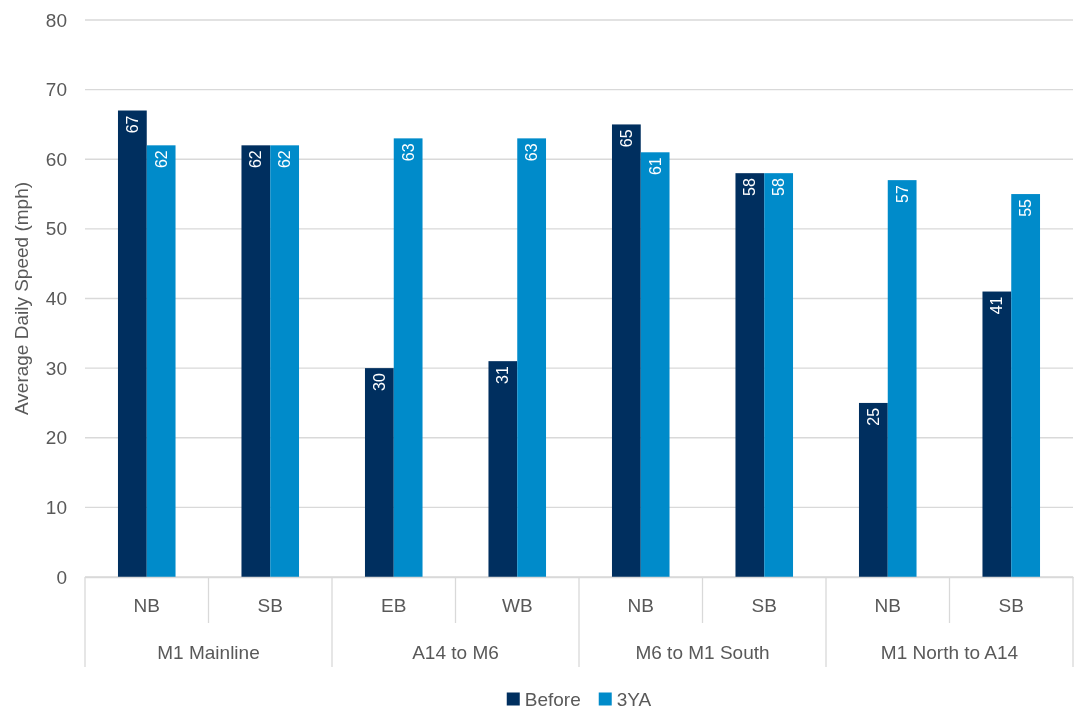 Image resolution: width=1075 pixels, height=711 pixels. Describe the element at coordinates (379, 382) in the screenshot. I see `data-label: 30` at that location.